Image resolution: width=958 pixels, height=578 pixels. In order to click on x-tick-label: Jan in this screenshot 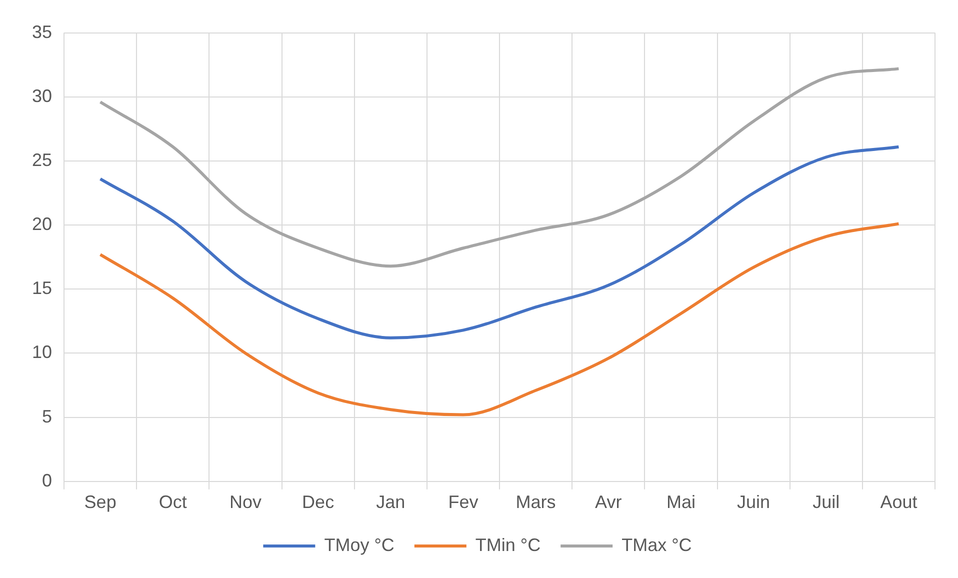, I will do `click(391, 502)`.